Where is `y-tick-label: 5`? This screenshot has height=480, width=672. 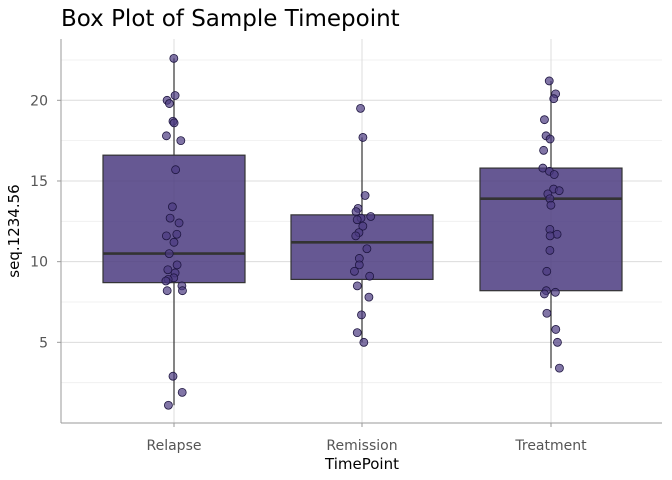
y-tick-label: 5 is located at coordinates (43, 343).